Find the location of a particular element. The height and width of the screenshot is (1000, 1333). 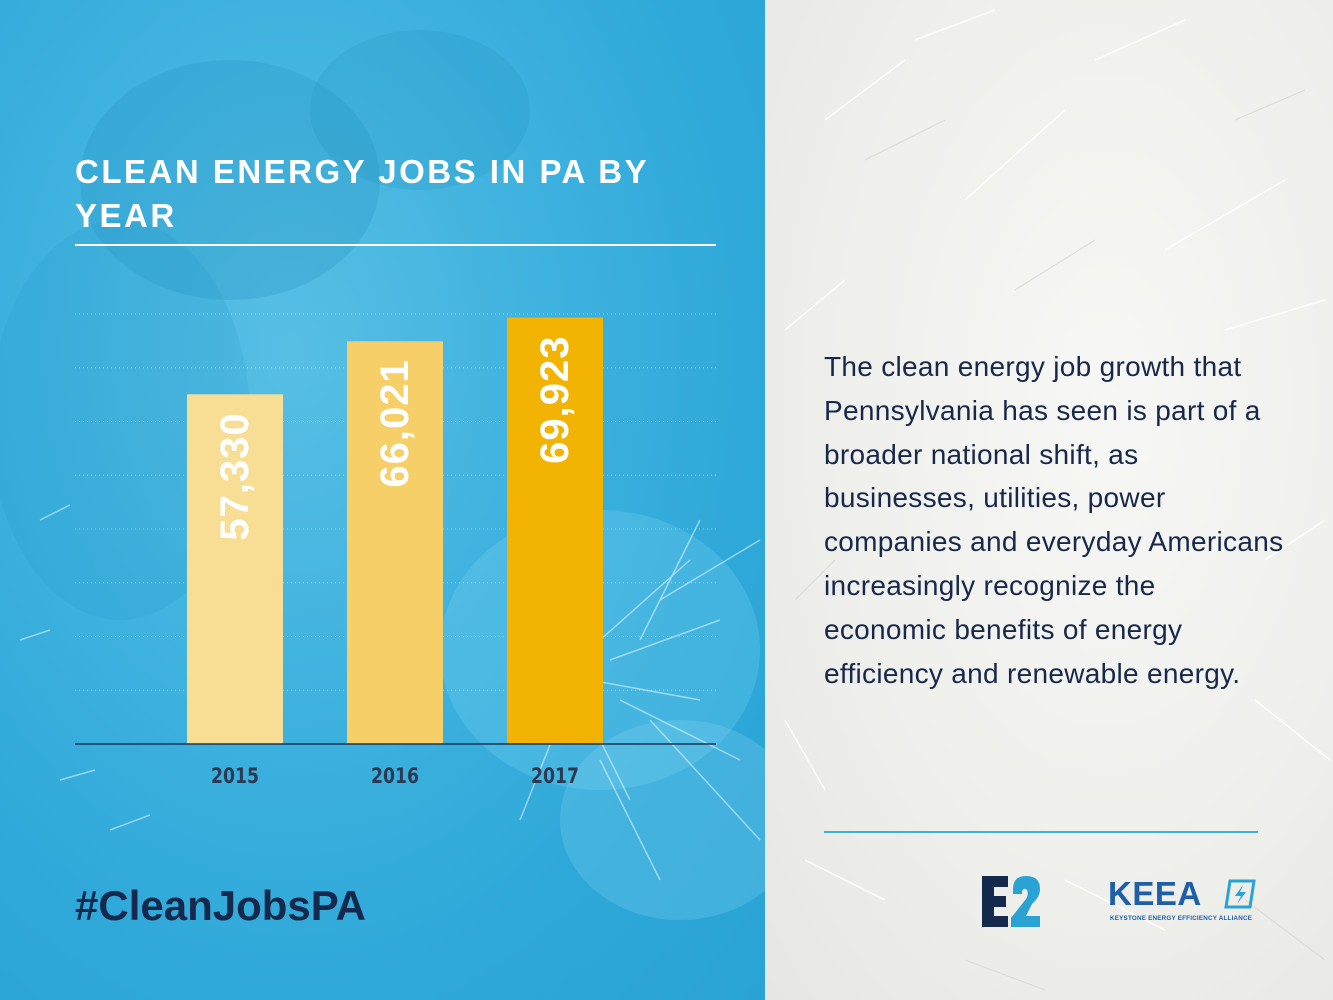

chart-bars: 57,330 66,021 69,923 is located at coordinates (395, 530).